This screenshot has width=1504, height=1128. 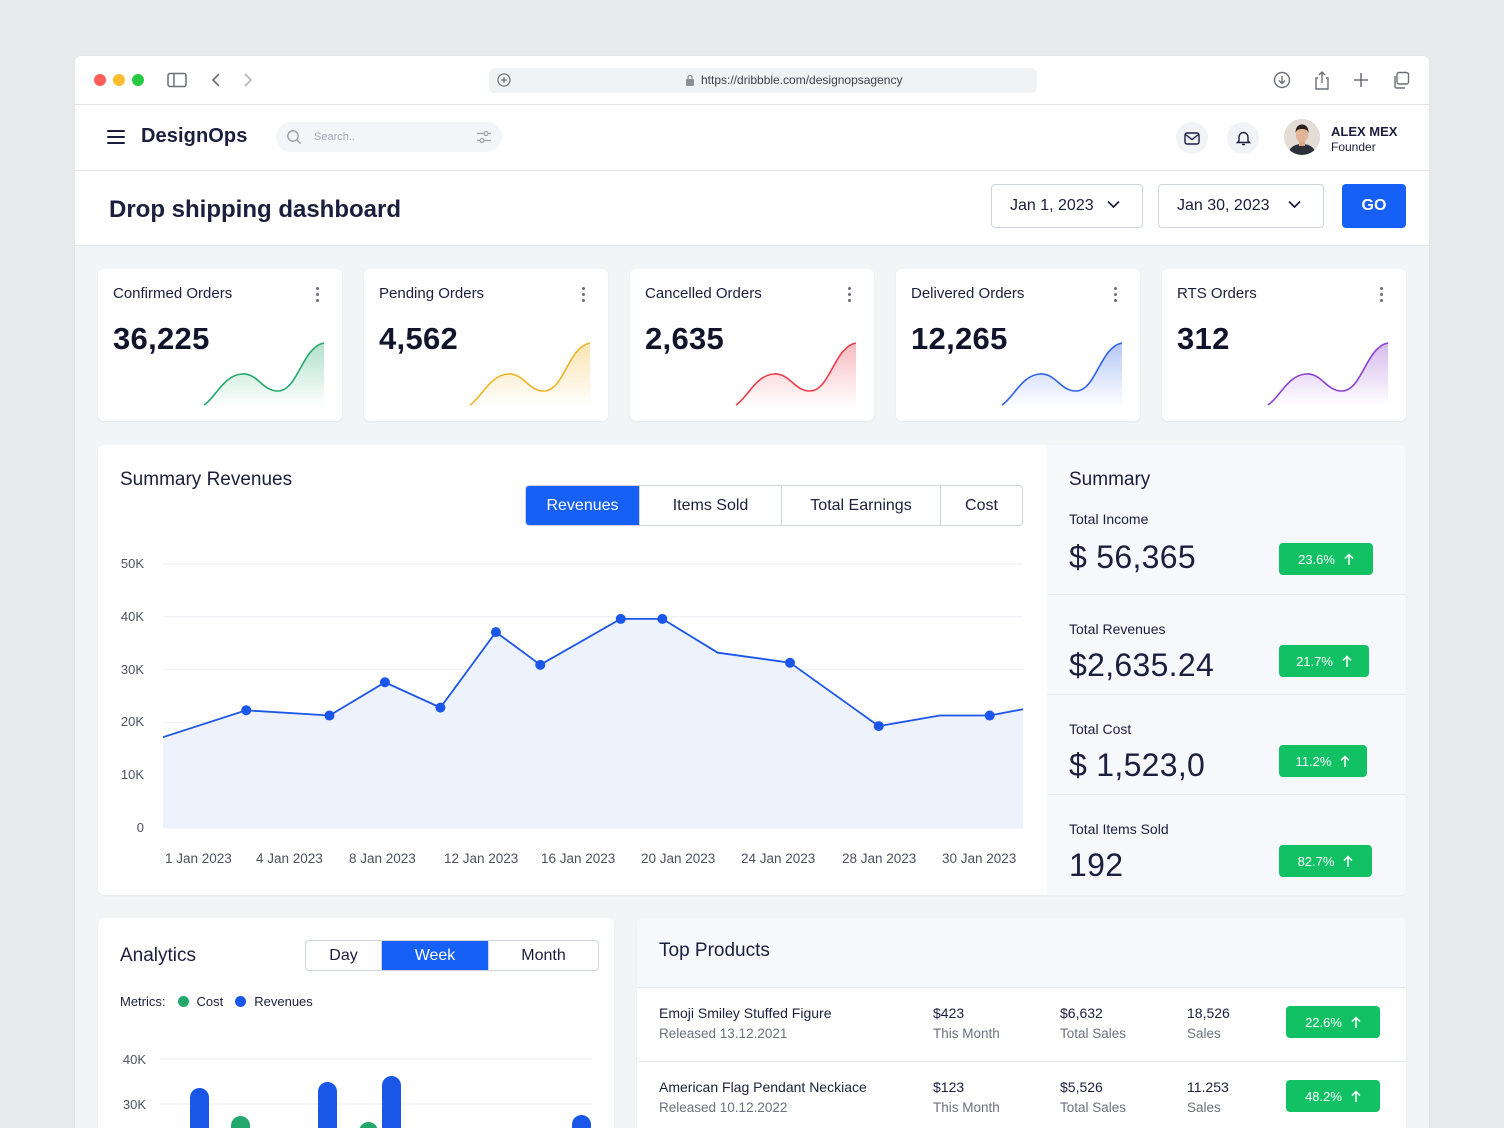 What do you see at coordinates (248, 80) in the screenshot?
I see `forward-arrow-icon` at bounding box center [248, 80].